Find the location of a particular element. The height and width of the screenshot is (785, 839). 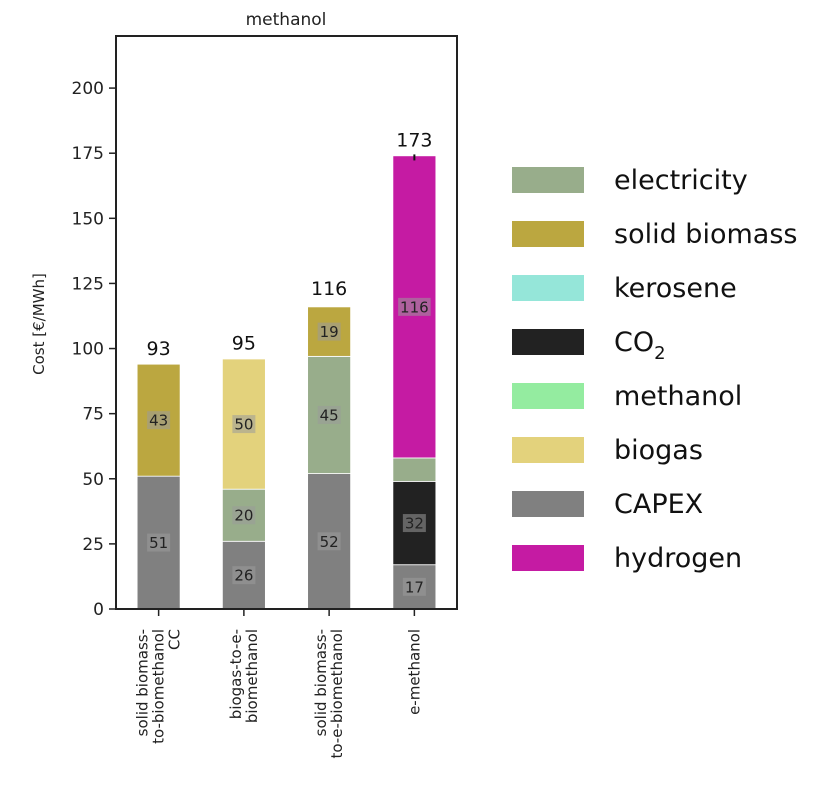

y-tick-label: 200 is located at coordinates (88, 89).